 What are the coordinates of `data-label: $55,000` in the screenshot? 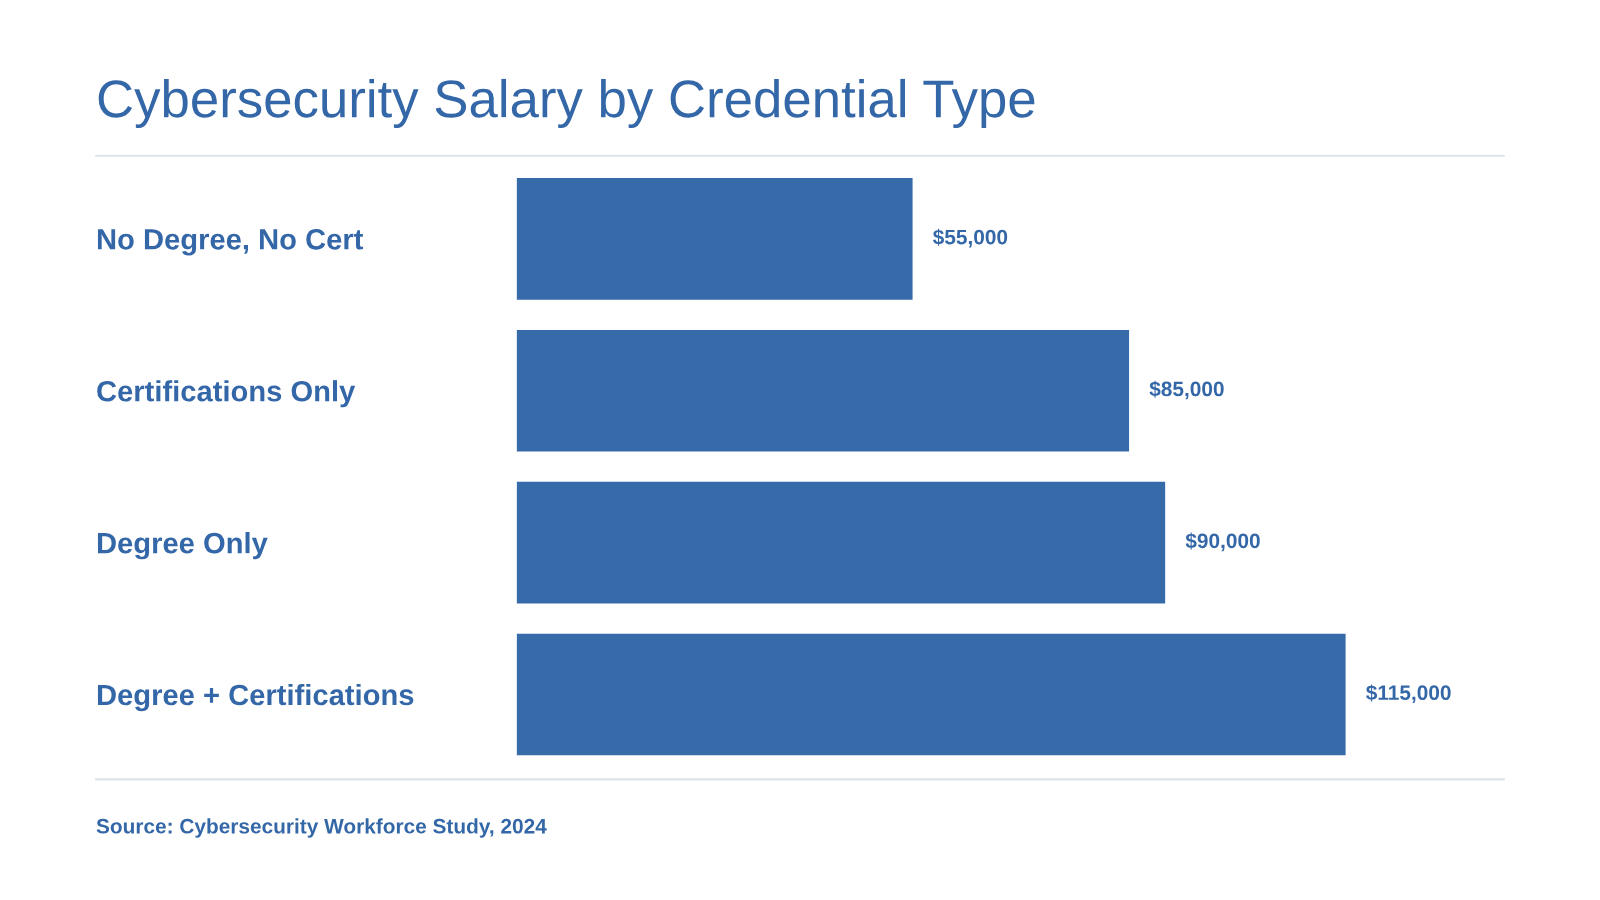 It's located at (970, 238).